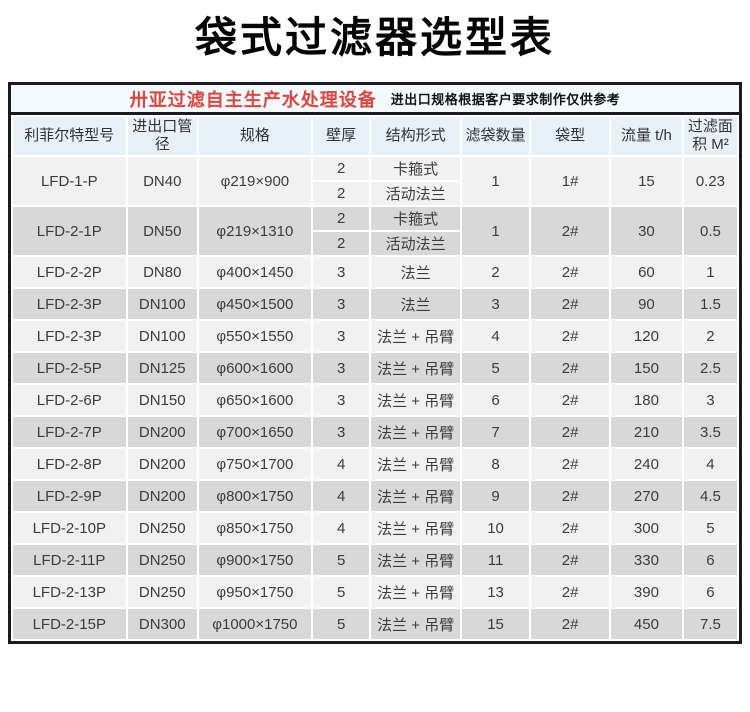 The height and width of the screenshot is (712, 750). I want to click on cell-pipe-diameter: DN50, so click(162, 231).